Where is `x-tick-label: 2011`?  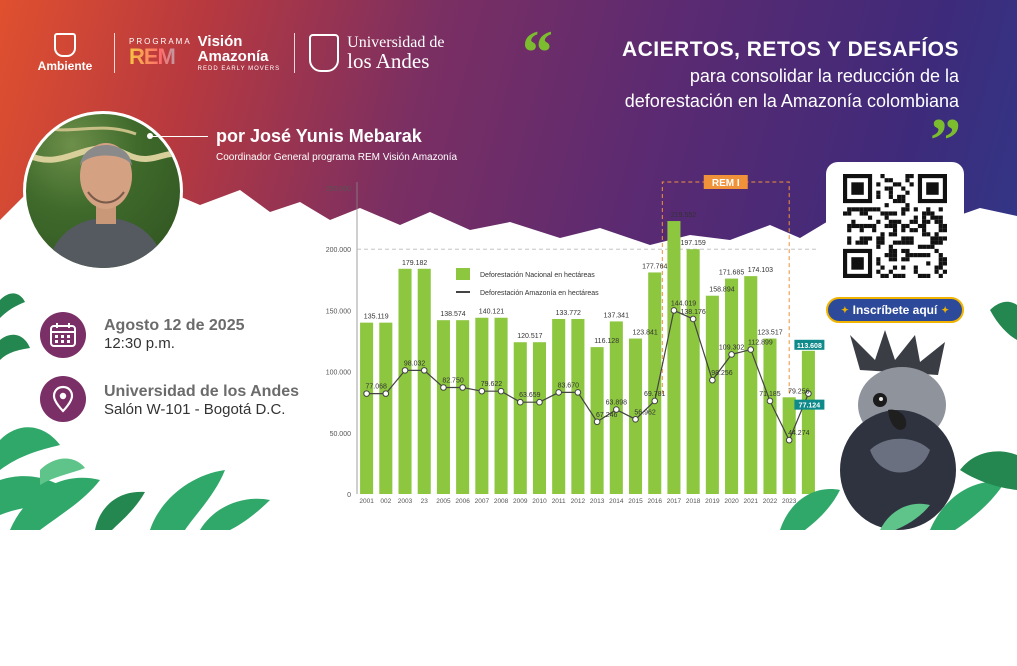 x-tick-label: 2011 is located at coordinates (559, 501).